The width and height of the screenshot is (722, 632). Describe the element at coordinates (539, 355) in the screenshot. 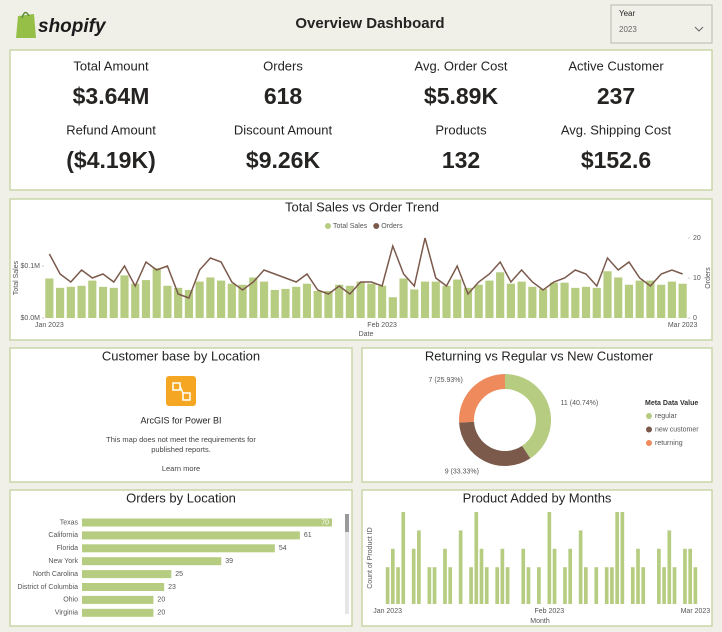

I see `chart-title: Returning vs Regular vs New Customer` at that location.